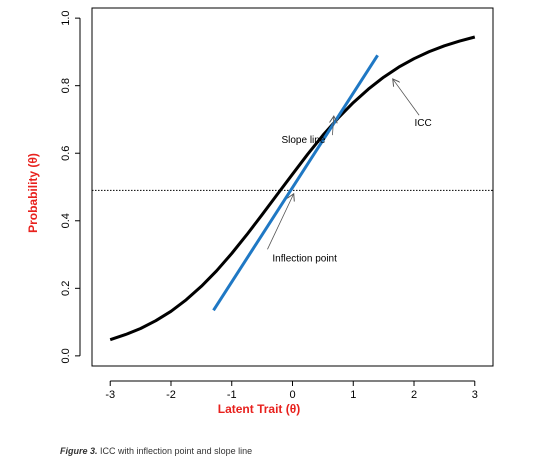 Image resolution: width=550 pixels, height=467 pixels. What do you see at coordinates (79, 451) in the screenshot?
I see `caption-figure-number: Figure 3.` at bounding box center [79, 451].